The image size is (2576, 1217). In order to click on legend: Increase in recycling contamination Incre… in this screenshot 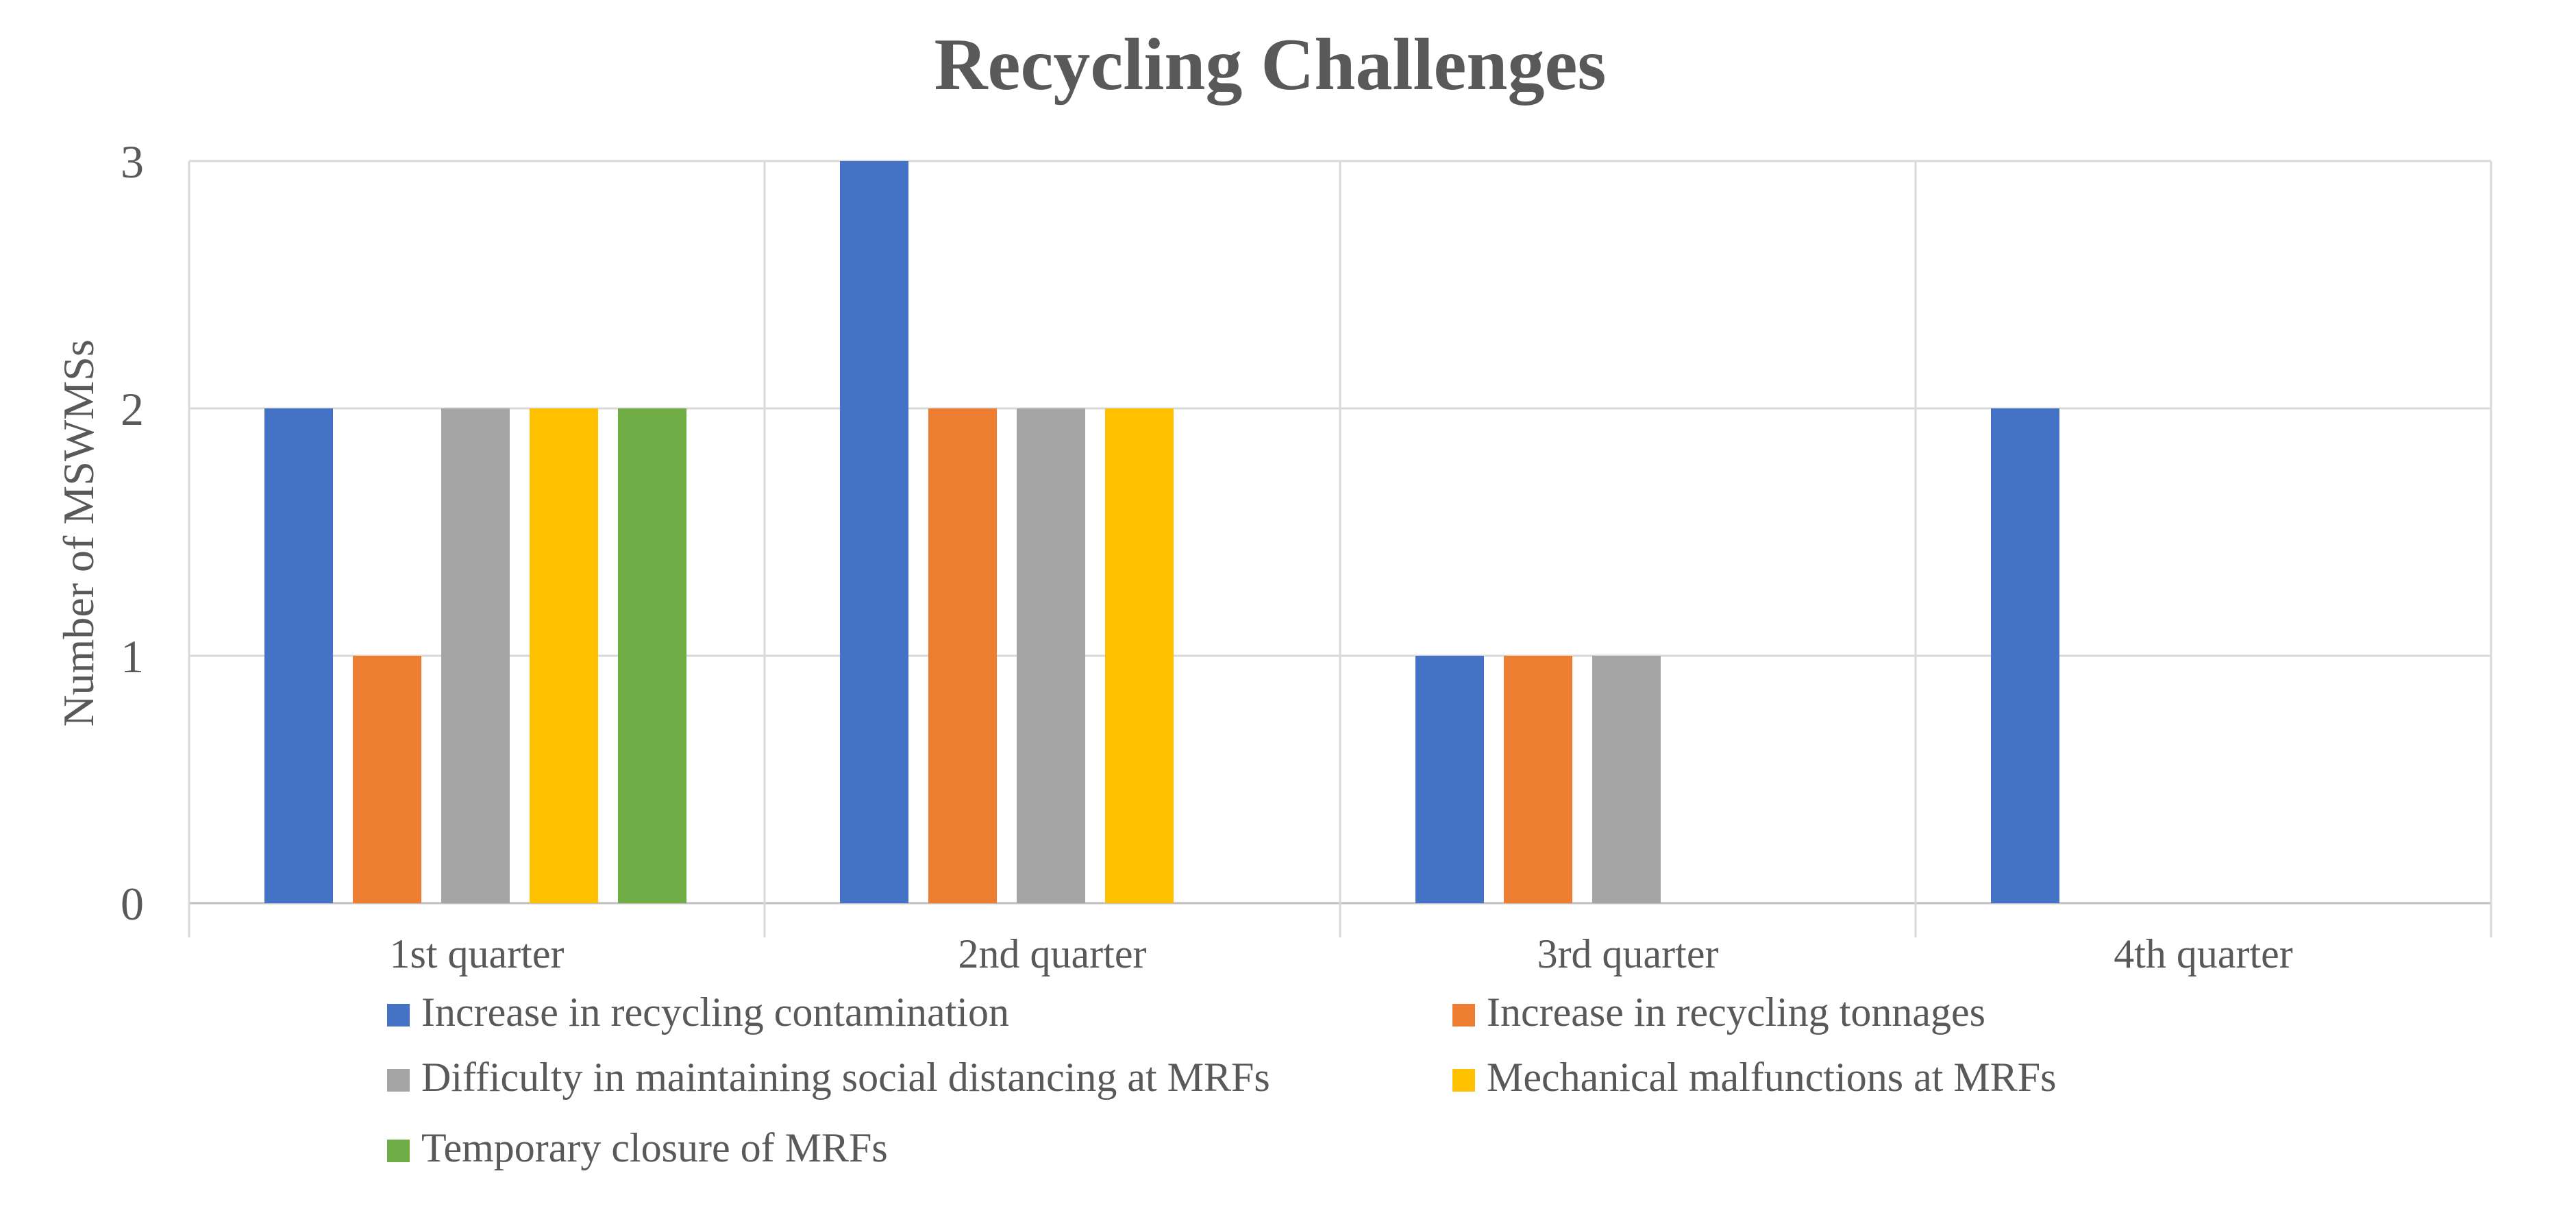, I will do `click(1222, 1079)`.